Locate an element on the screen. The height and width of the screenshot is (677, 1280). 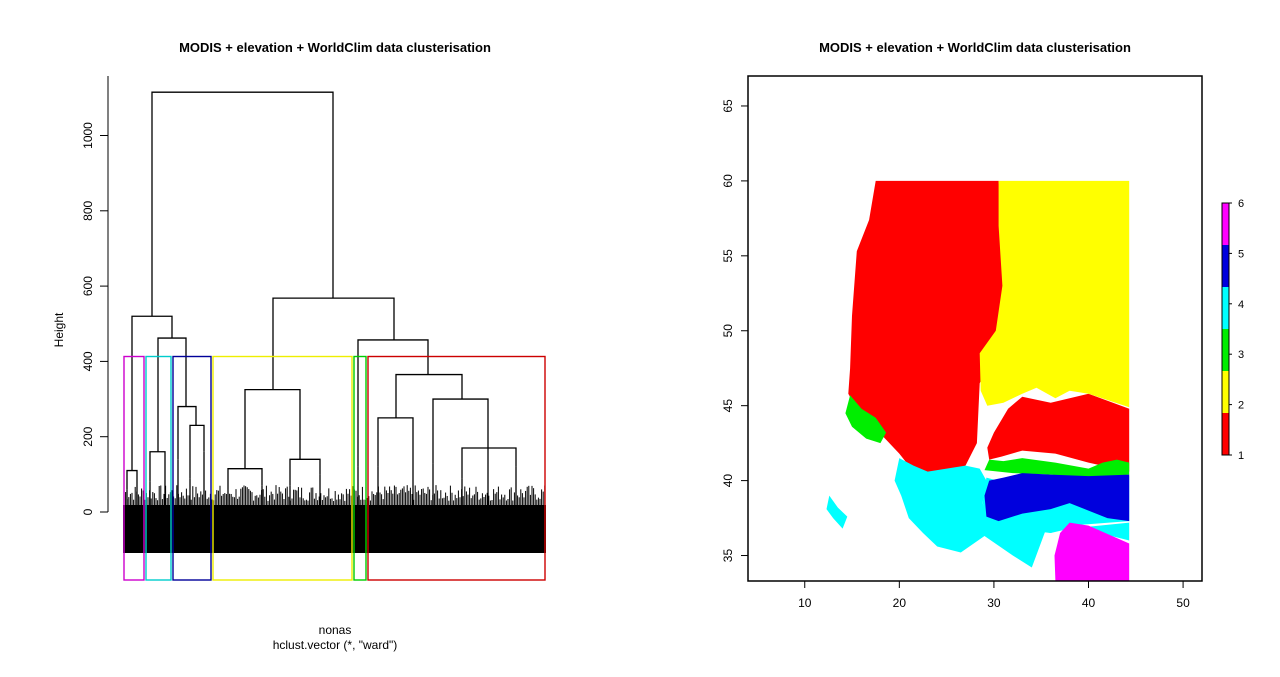
leaf-mass is located at coordinates (334, 529).